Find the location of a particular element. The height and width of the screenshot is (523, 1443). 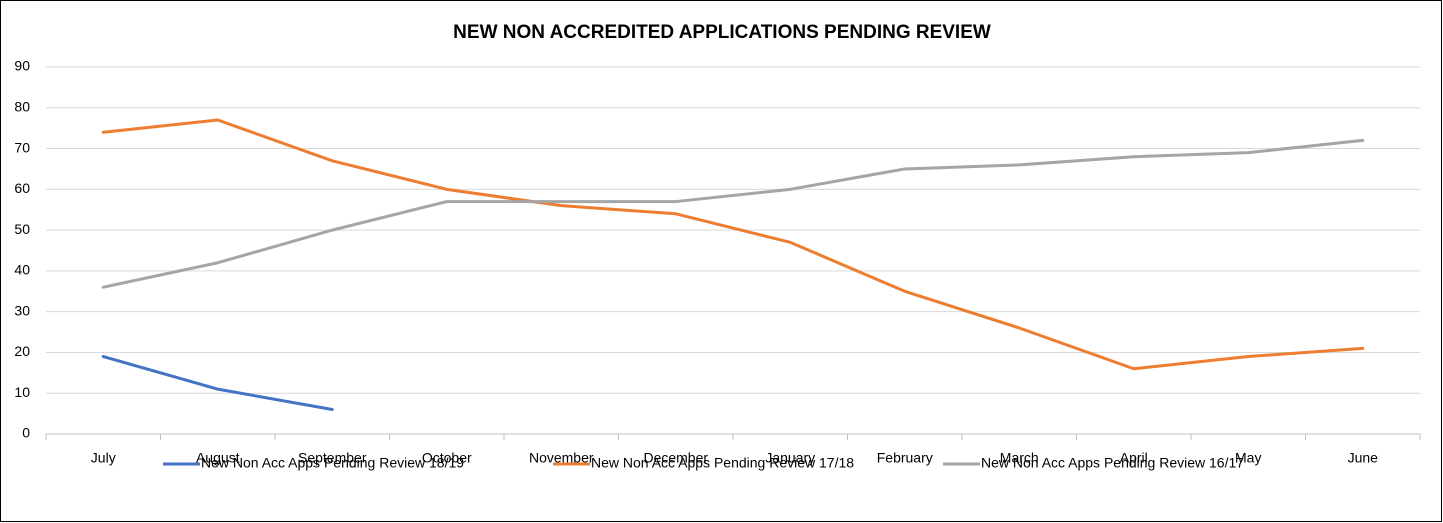

y-tick-label: 0 is located at coordinates (26, 433).